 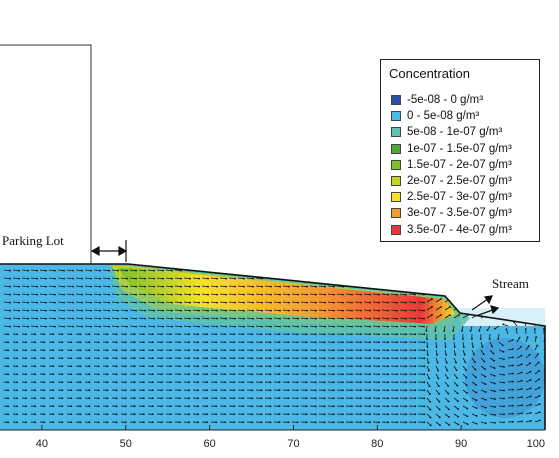 I want to click on legend-item: 2e-07 - 2.5e-07 g/m³, so click(x=451, y=181).